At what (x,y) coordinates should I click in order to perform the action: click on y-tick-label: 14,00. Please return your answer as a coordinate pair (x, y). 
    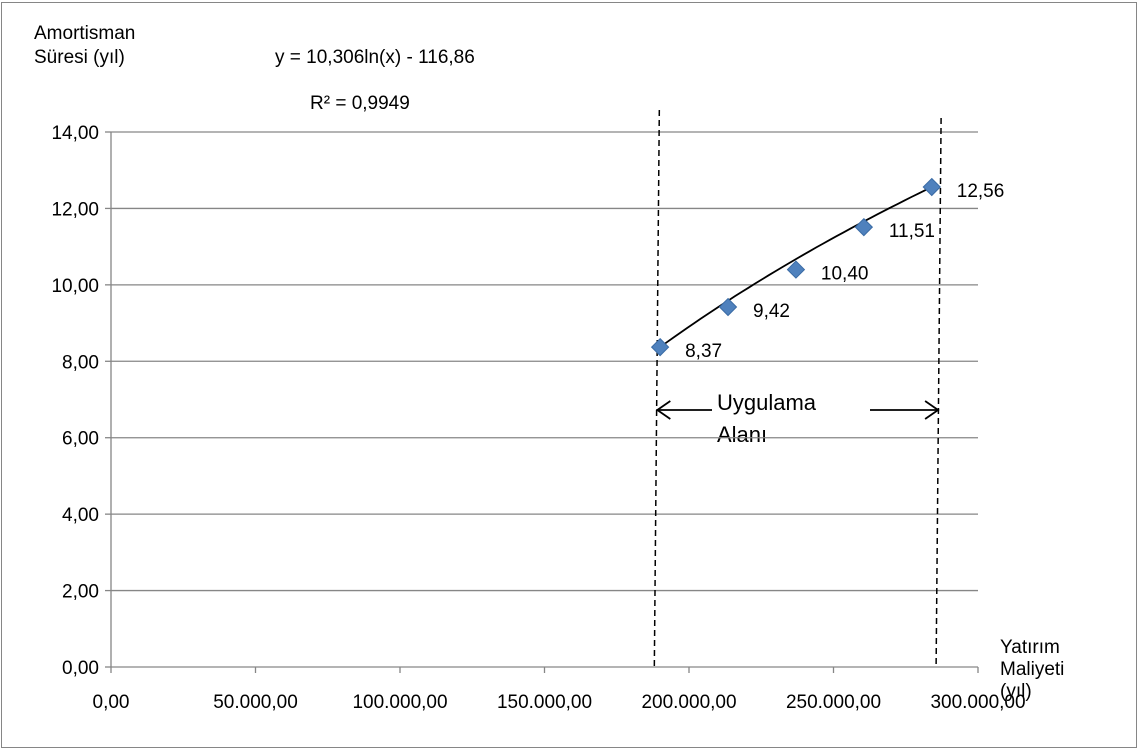
    Looking at the image, I should click on (75, 133).